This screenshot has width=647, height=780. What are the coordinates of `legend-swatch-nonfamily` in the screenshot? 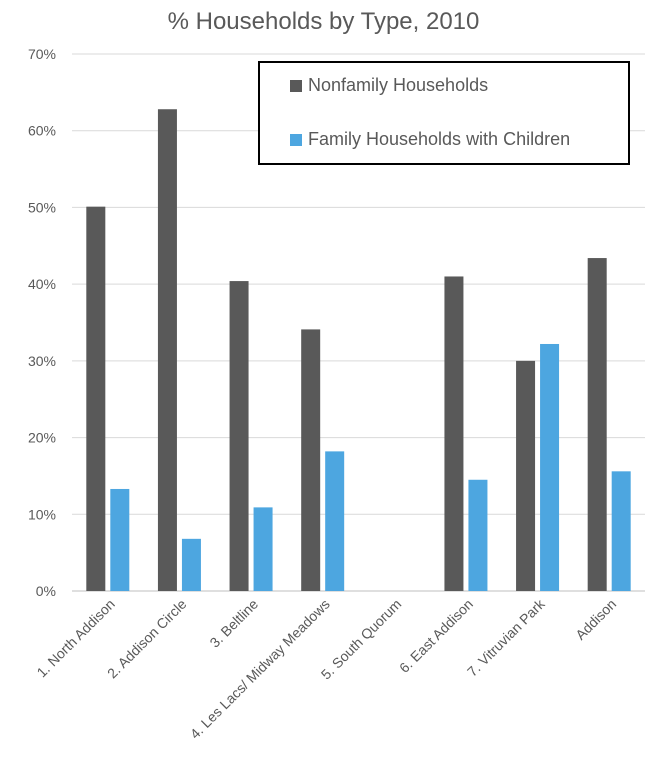 It's located at (296, 85).